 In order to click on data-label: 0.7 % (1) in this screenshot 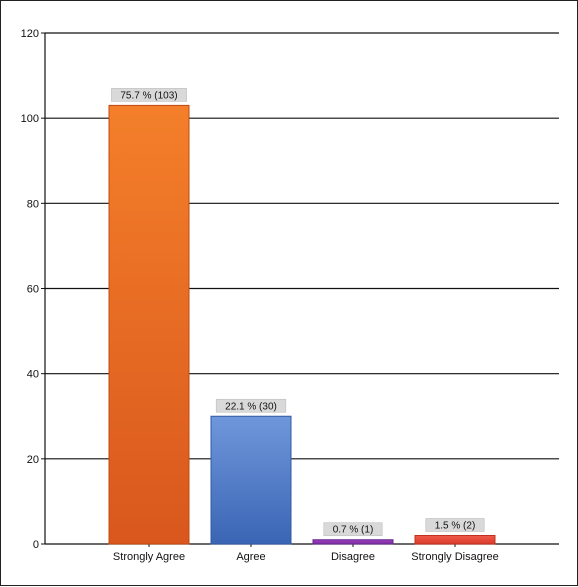, I will do `click(353, 530)`.